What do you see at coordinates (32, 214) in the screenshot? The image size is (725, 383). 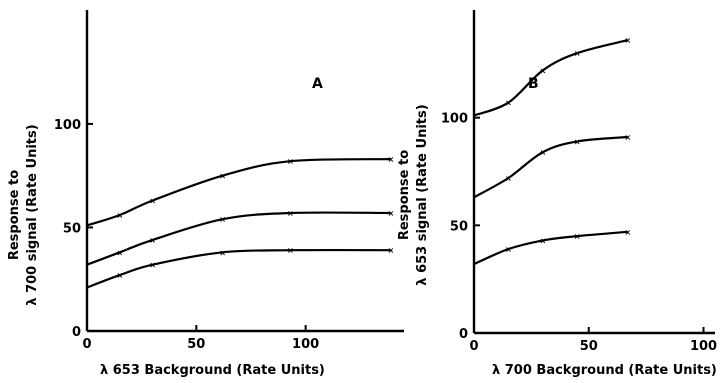 I see `y-axis-label-line2-a: λ 700 signal (Rate Units)` at bounding box center [32, 214].